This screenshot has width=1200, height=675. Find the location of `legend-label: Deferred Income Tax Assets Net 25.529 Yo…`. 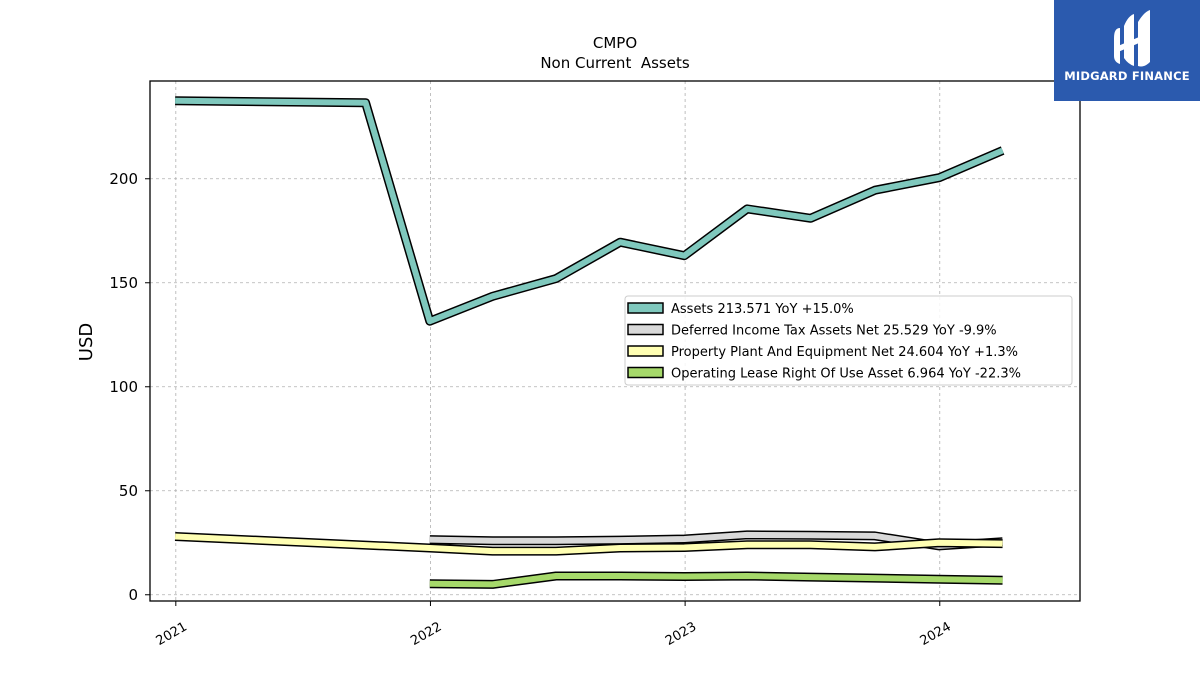

legend-label: Deferred Income Tax Assets Net 25.529 Yo… is located at coordinates (834, 331).